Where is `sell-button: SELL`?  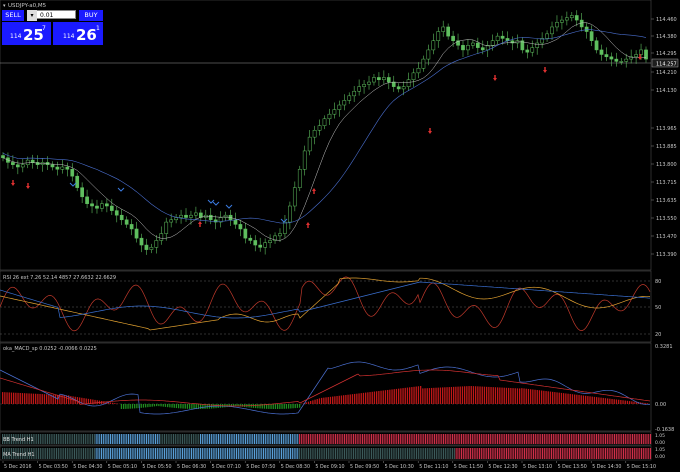 sell-button: SELL is located at coordinates (13, 15).